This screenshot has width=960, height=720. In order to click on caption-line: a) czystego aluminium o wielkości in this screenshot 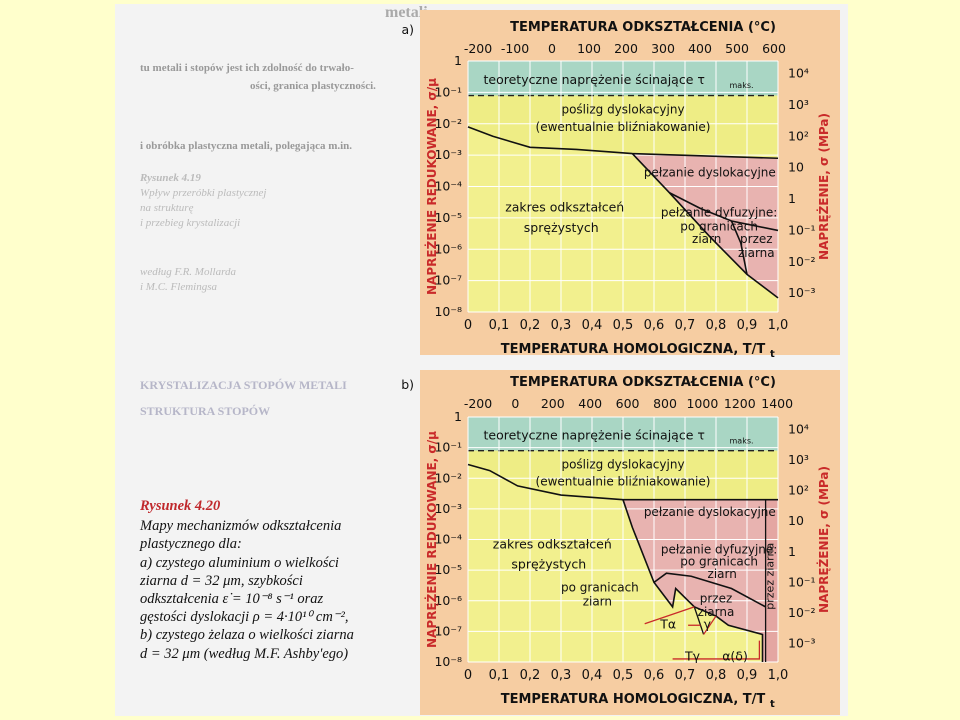, I will do `click(239, 562)`.